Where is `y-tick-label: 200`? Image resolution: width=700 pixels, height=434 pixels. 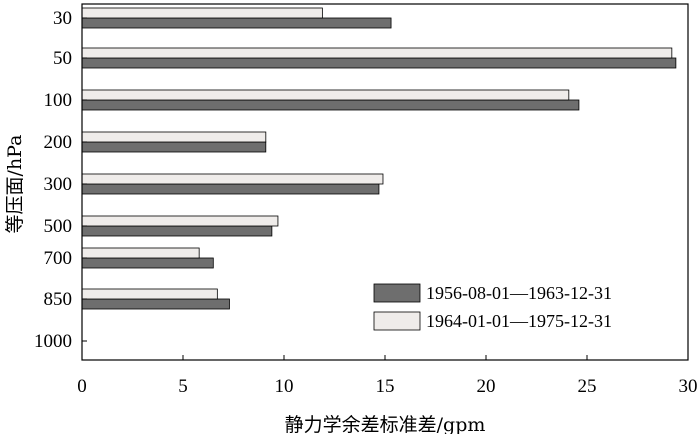
y-tick-label: 200 is located at coordinates (58, 142).